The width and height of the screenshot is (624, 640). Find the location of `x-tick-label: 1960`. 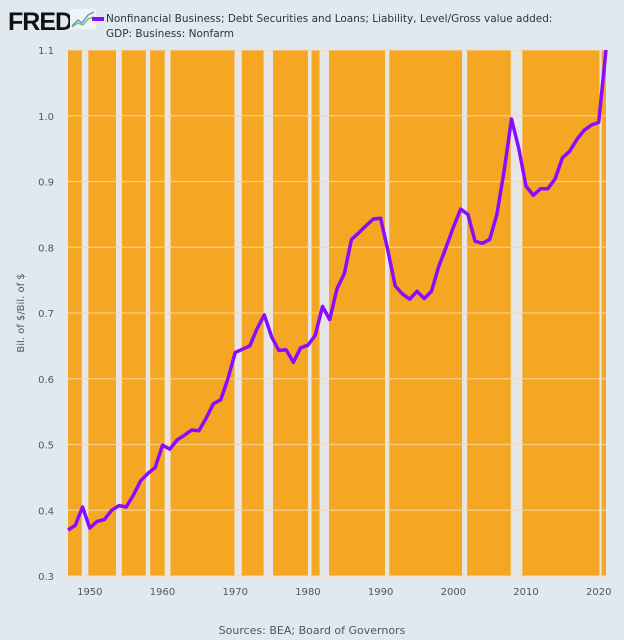

x-tick-label: 1960 is located at coordinates (162, 592).